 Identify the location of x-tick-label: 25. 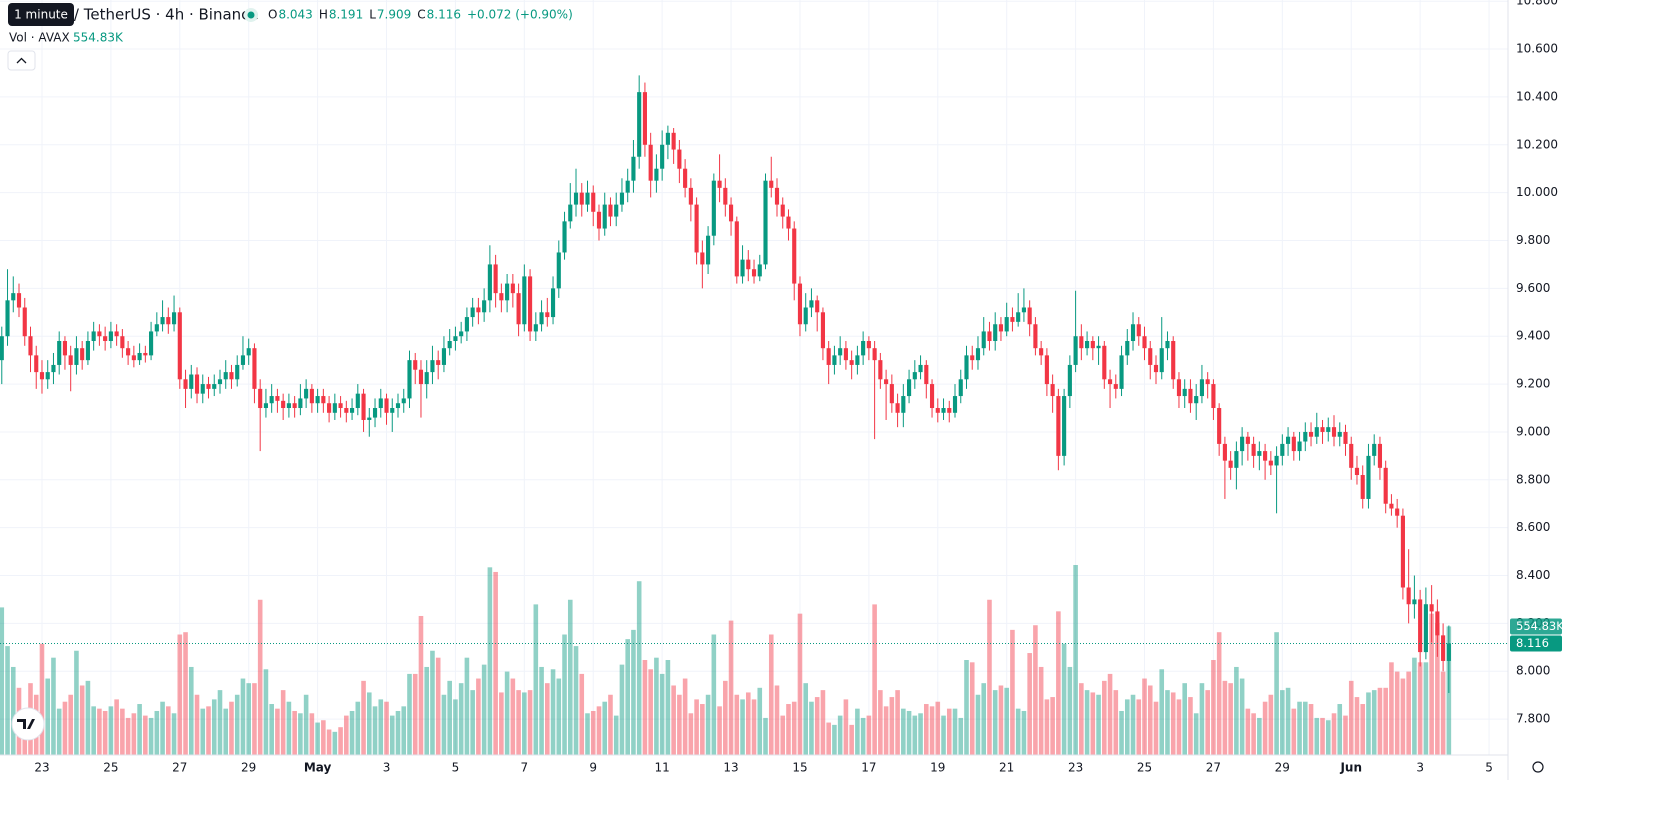
(1144, 768).